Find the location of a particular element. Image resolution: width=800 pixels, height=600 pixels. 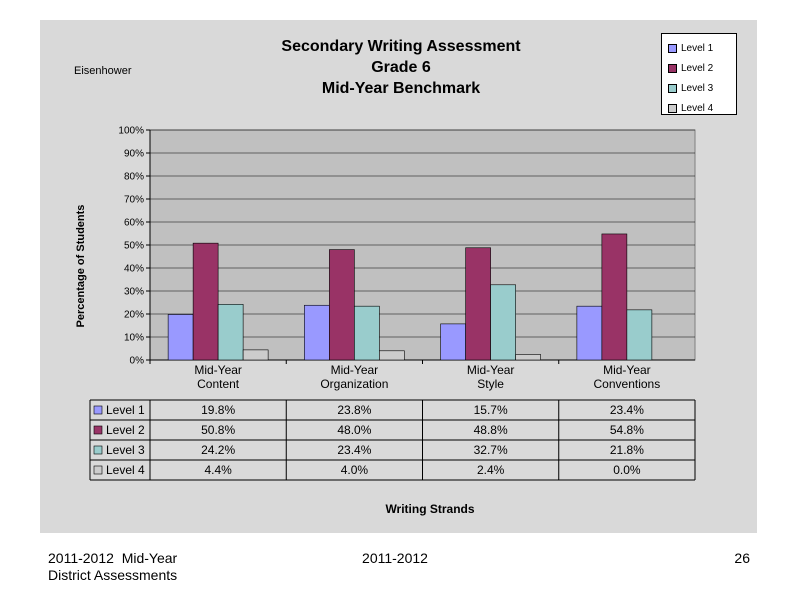

title-line-1: Secondary Writing Assessment is located at coordinates (401, 46).